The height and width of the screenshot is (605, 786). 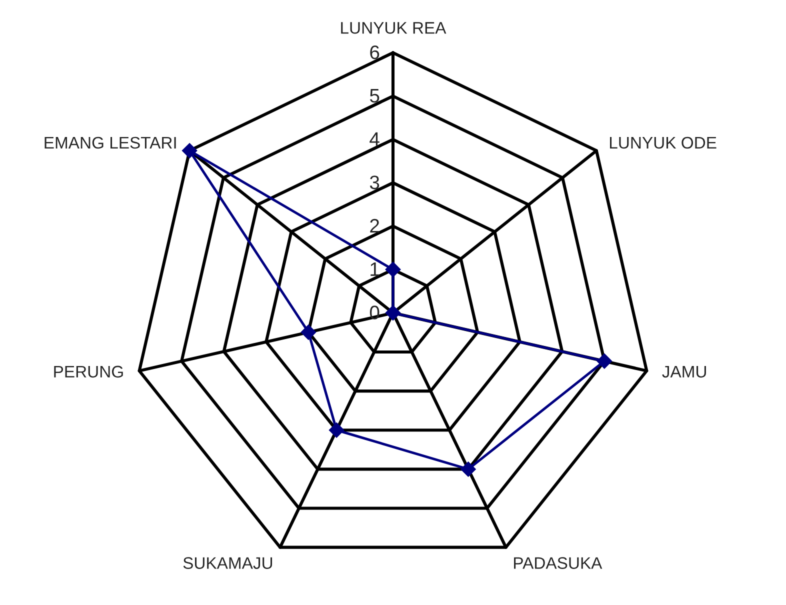 I want to click on spoke-label: SUKAMAJU, so click(x=227, y=563).